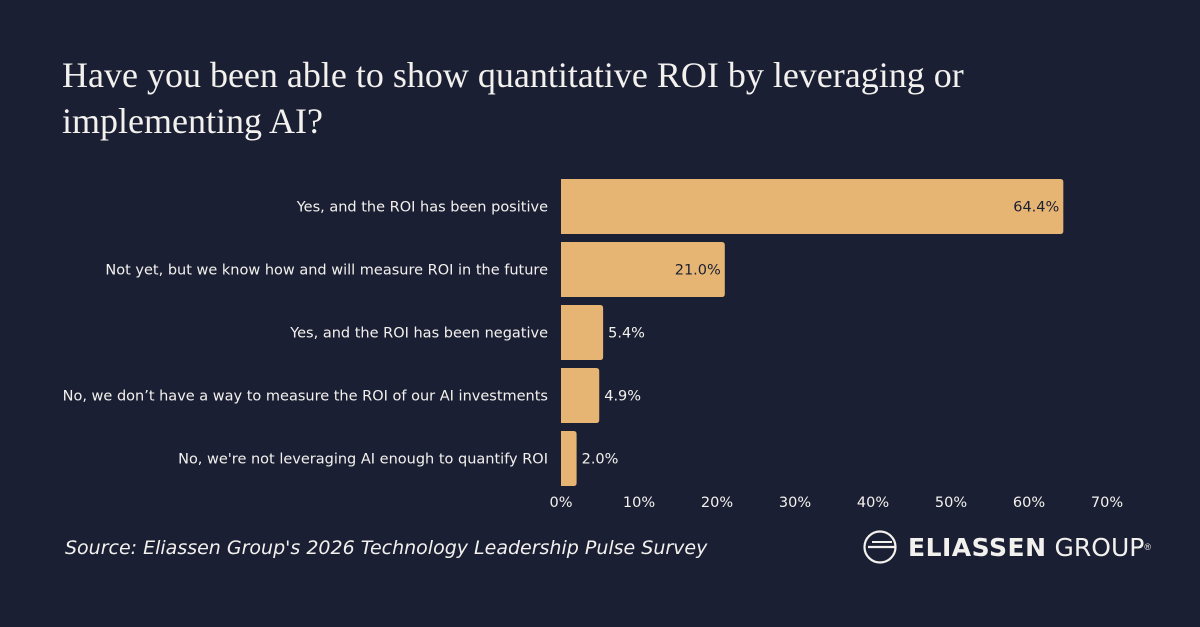 Image resolution: width=1200 pixels, height=627 pixels. Describe the element at coordinates (698, 271) in the screenshot. I see `data-label: 21.0%` at that location.